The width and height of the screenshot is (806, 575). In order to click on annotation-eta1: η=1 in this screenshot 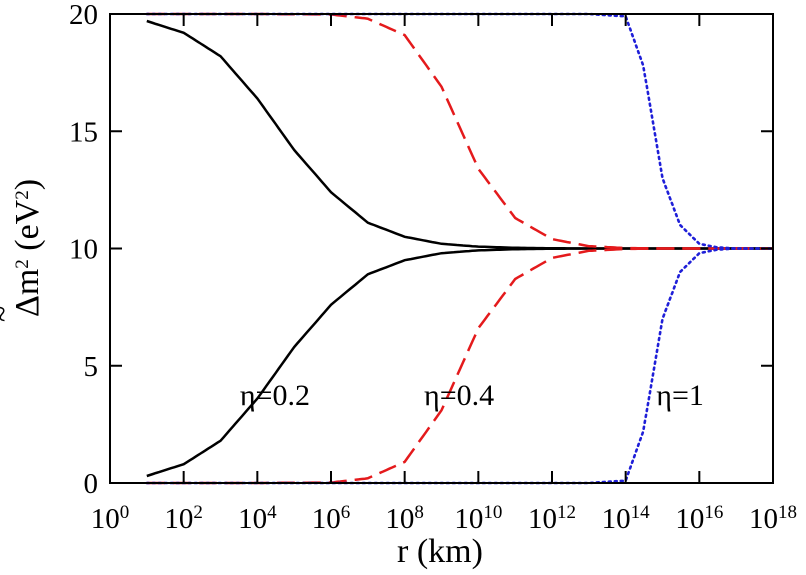, I will do `click(680, 395)`.